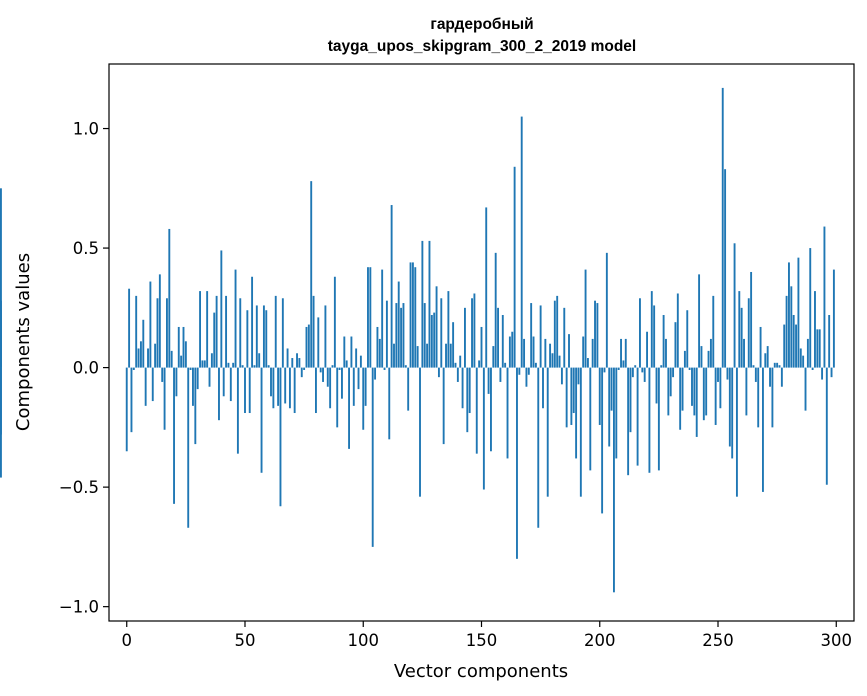 This screenshot has width=867, height=696. I want to click on y-tick-label: 0.0, so click(86, 368).